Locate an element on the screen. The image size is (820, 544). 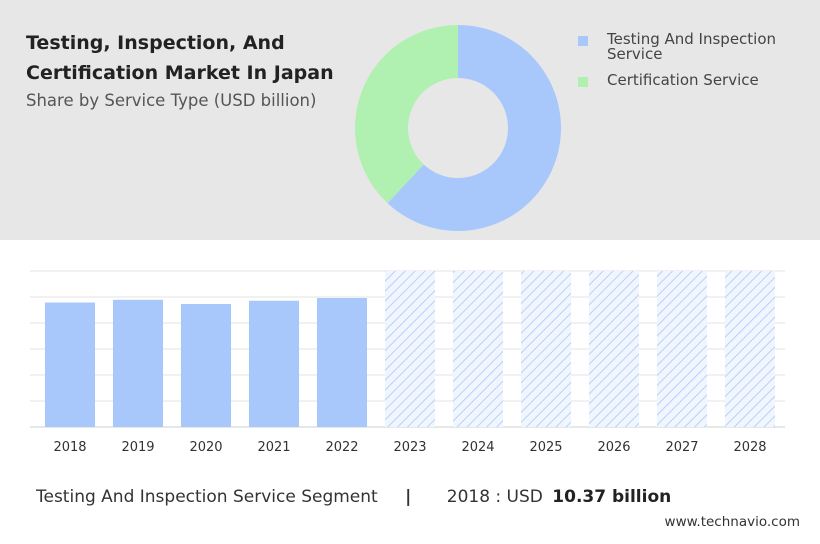
x-tick-label: 2018 is located at coordinates (69, 447).